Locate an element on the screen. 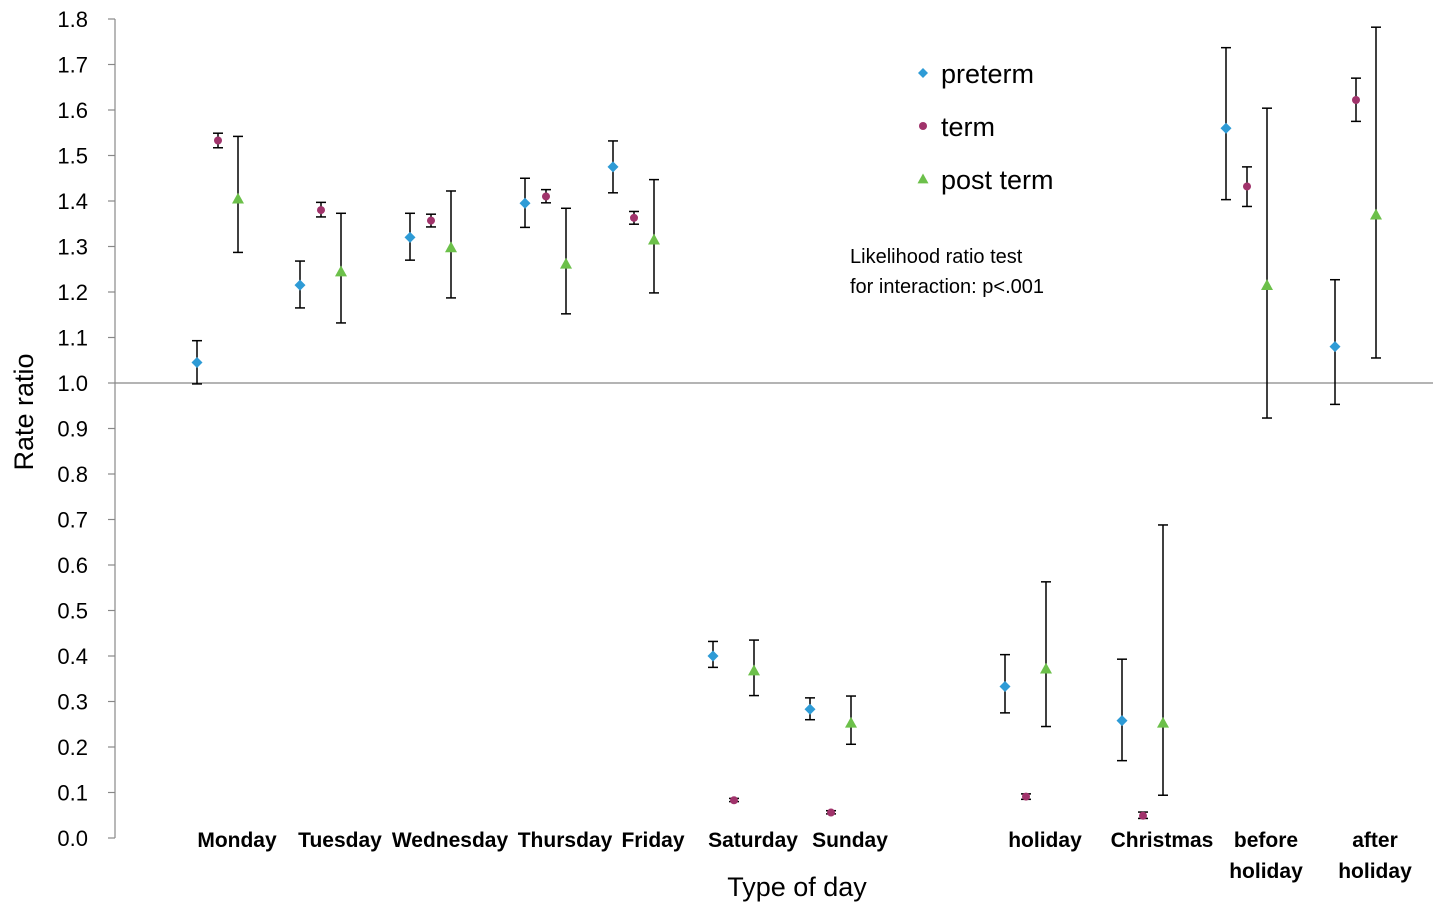 The width and height of the screenshot is (1439, 903). y-tick-label: 0.9 is located at coordinates (72, 429).